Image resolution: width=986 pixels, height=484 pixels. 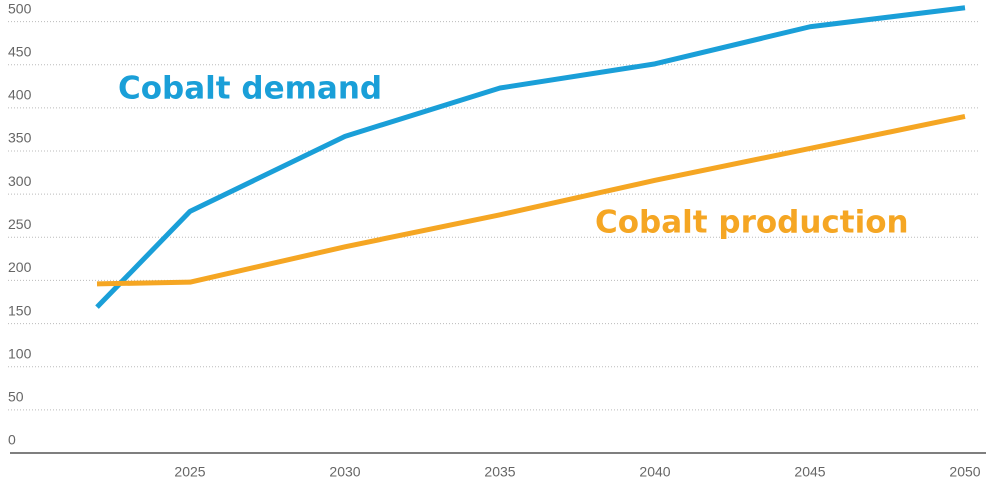 I want to click on x-tick-label: 2035, so click(x=499, y=472).